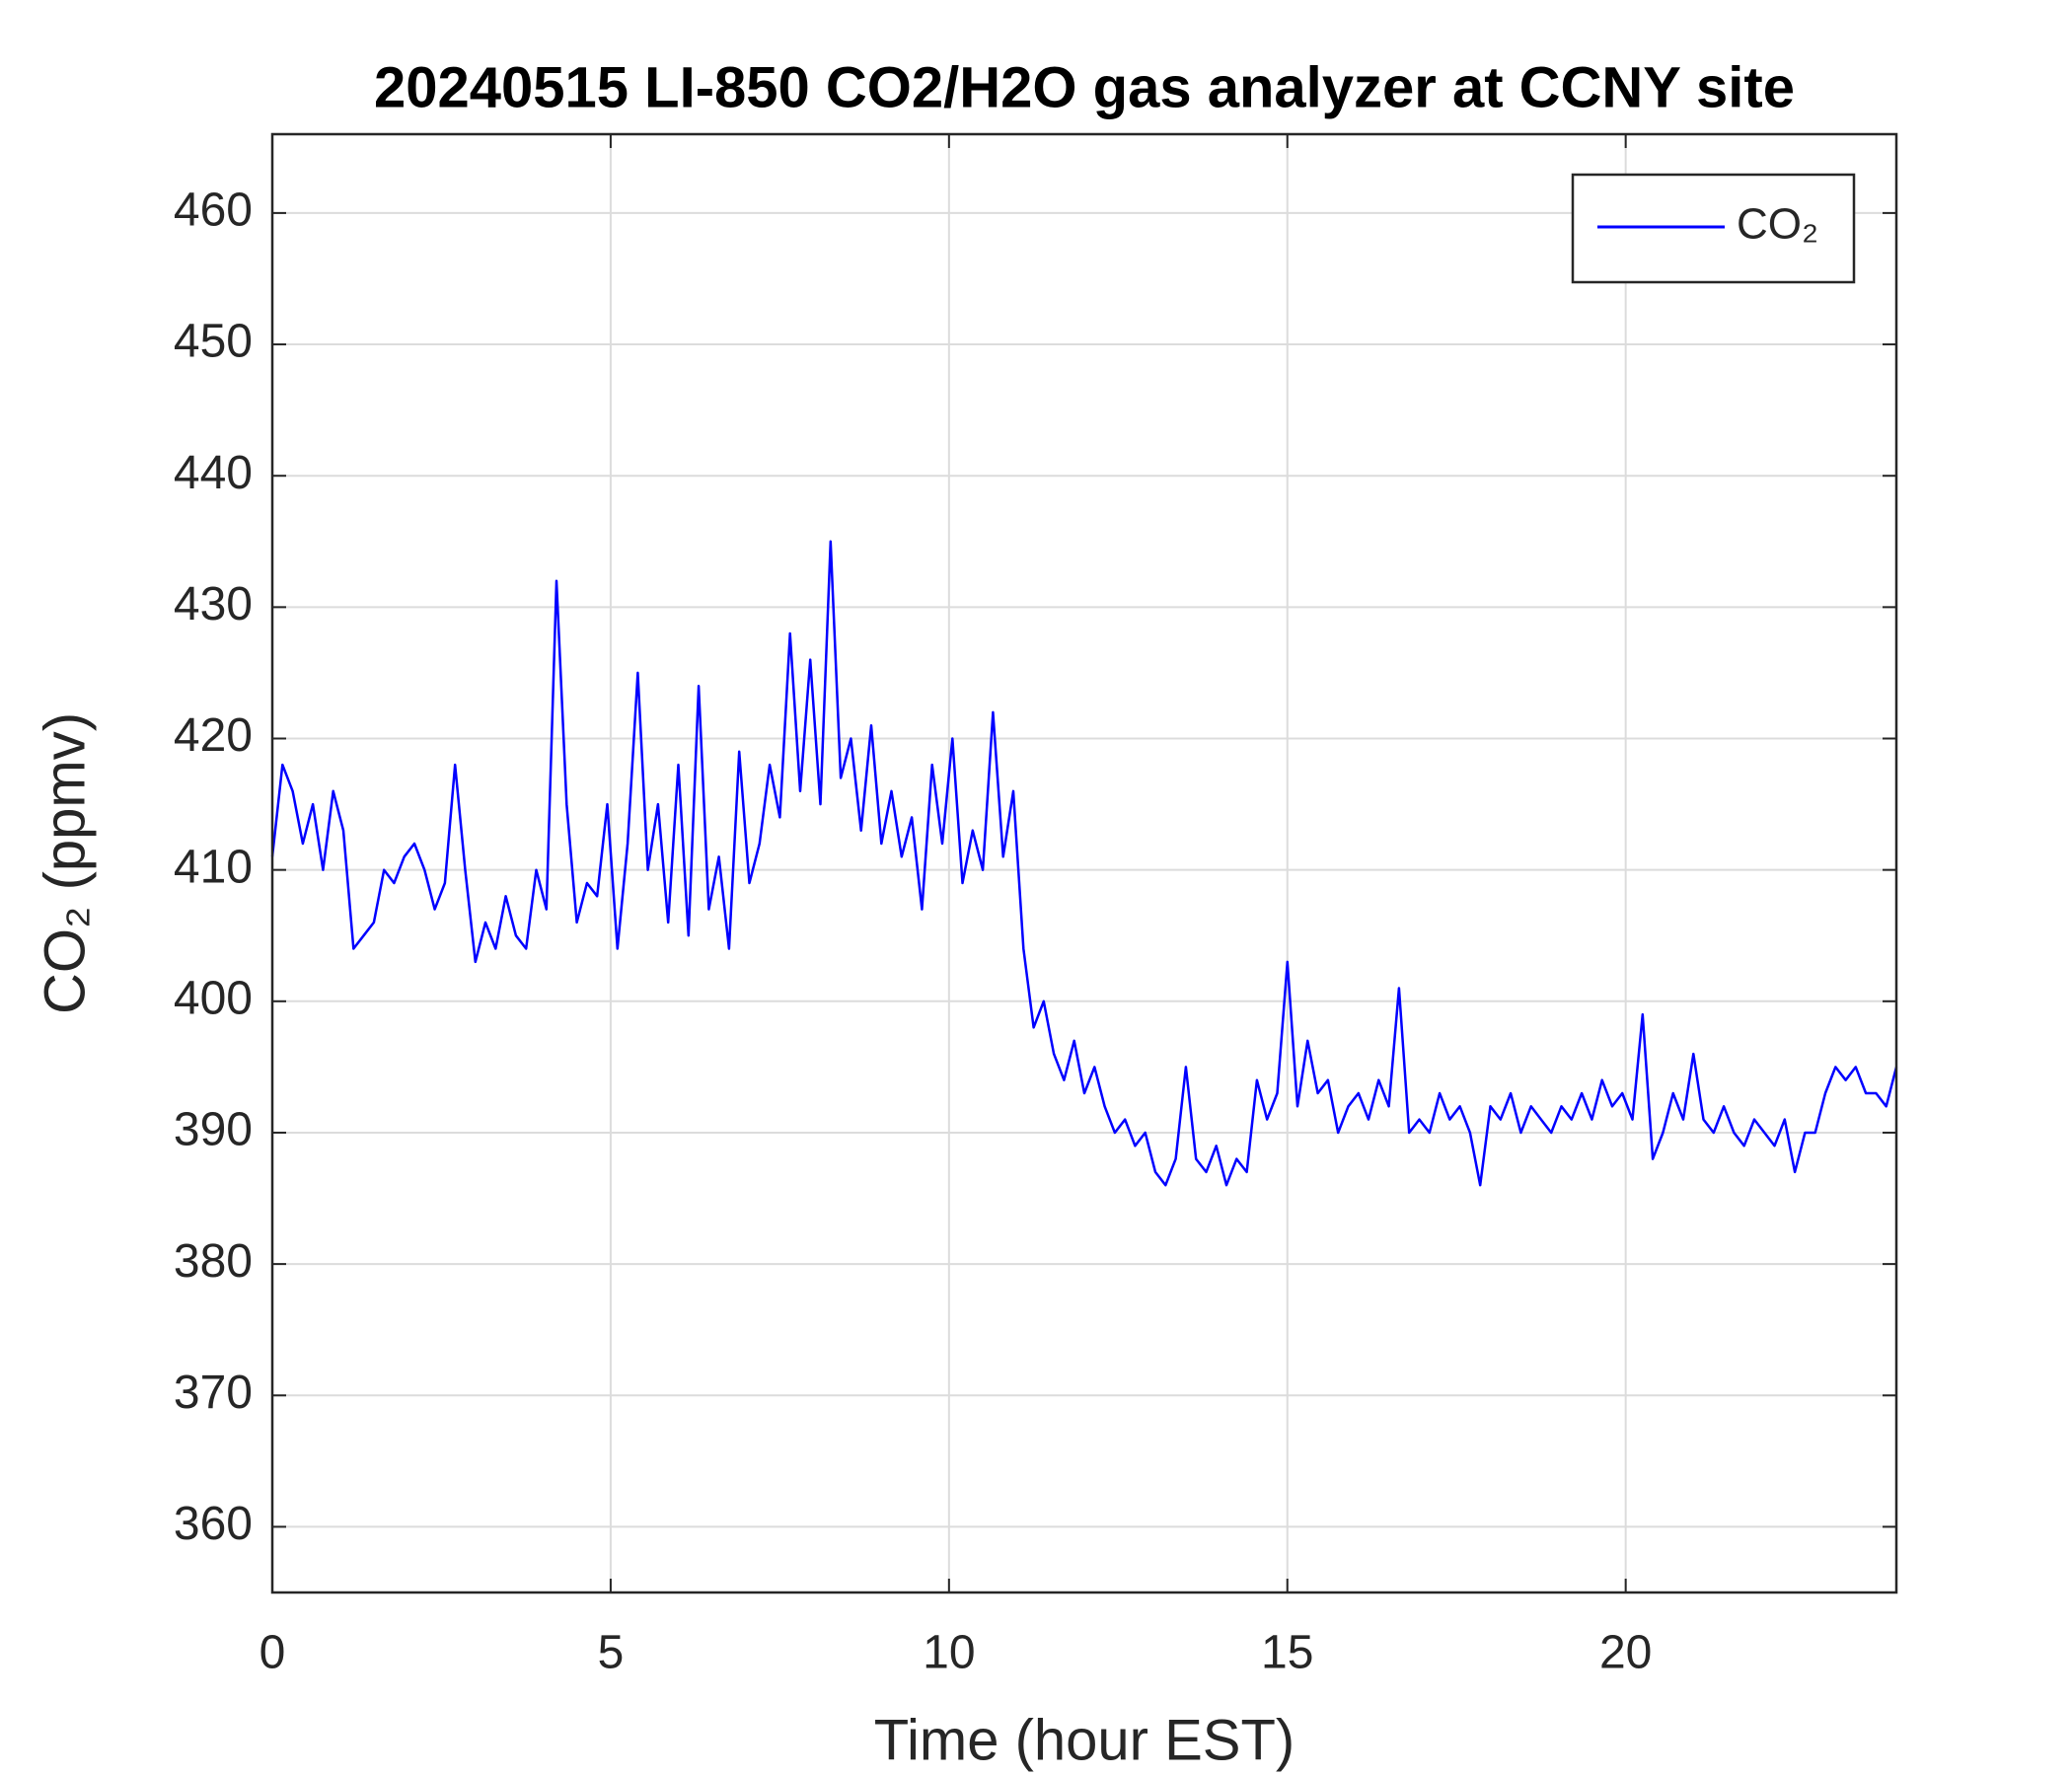 This screenshot has width=2072, height=1776. Describe the element at coordinates (65, 863) in the screenshot. I see `y-axis-label: CO₂ (ppmv)` at that location.